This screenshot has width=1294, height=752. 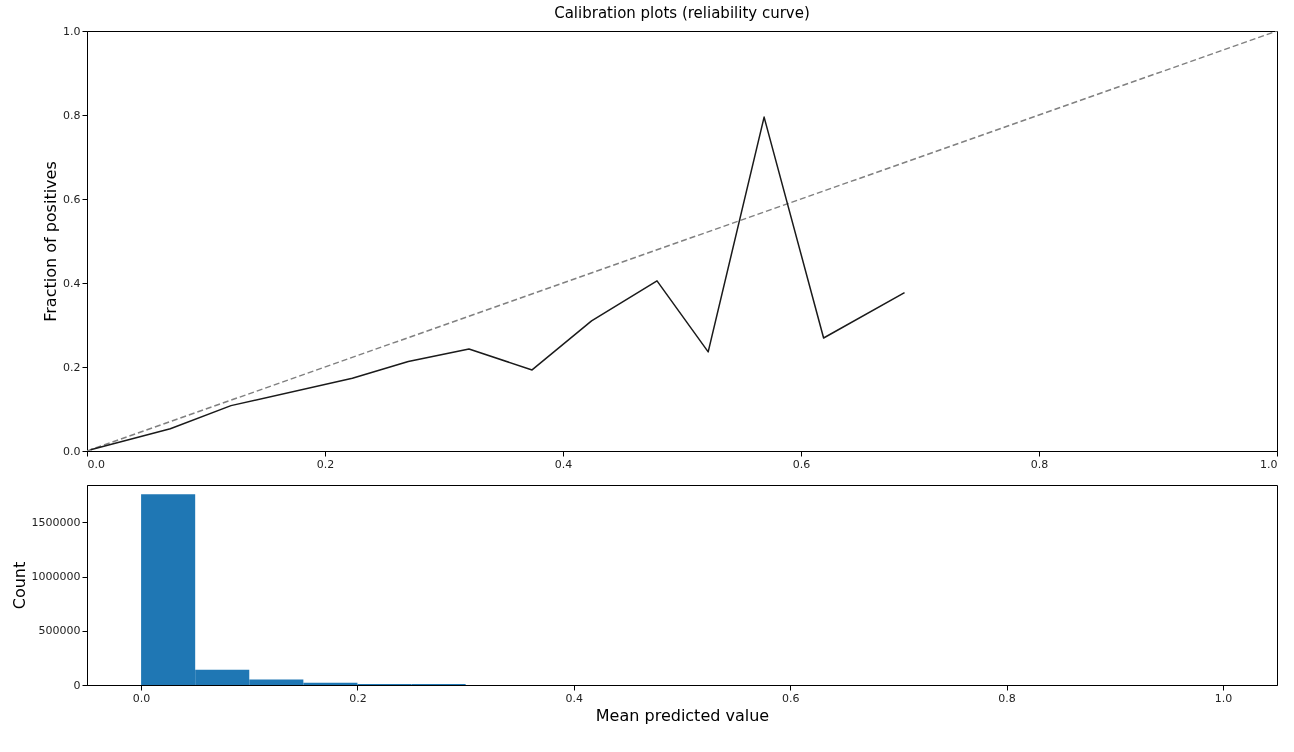 What do you see at coordinates (56, 522) in the screenshot?
I see `y-tick-label: 1500000` at bounding box center [56, 522].